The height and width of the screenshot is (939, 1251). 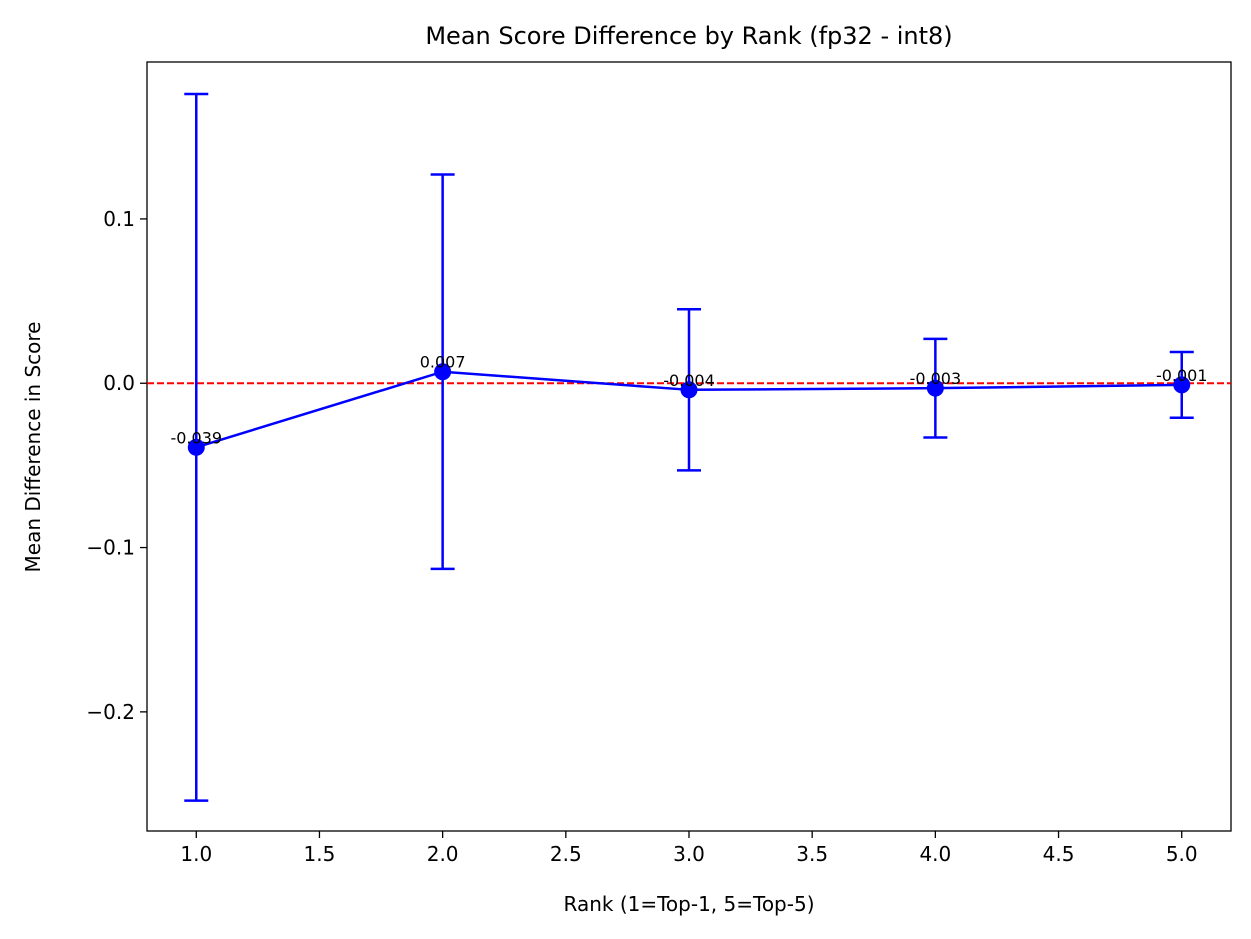 What do you see at coordinates (110, 548) in the screenshot?
I see `y-tick-label: −0.1` at bounding box center [110, 548].